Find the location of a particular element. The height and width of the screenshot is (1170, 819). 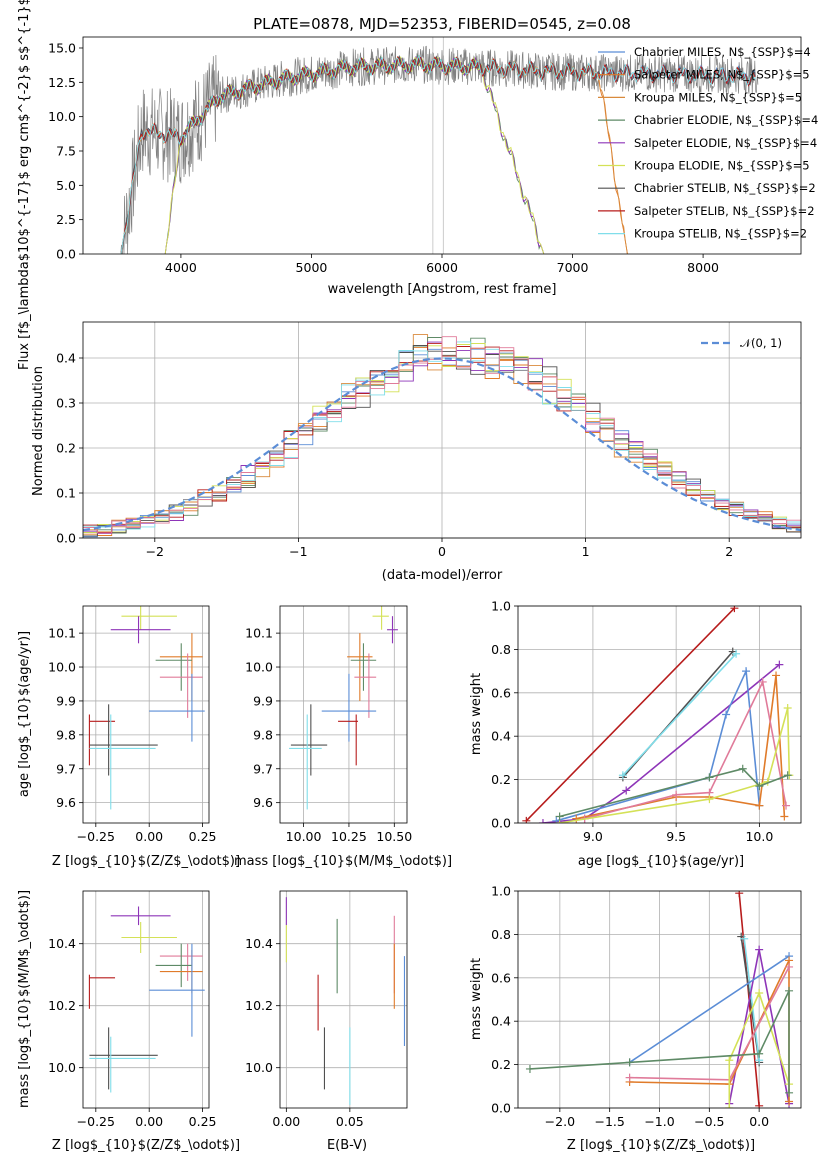

legend-label: Salpeter ELODIE, N$_{SSP}$=4 is located at coordinates (725, 143).